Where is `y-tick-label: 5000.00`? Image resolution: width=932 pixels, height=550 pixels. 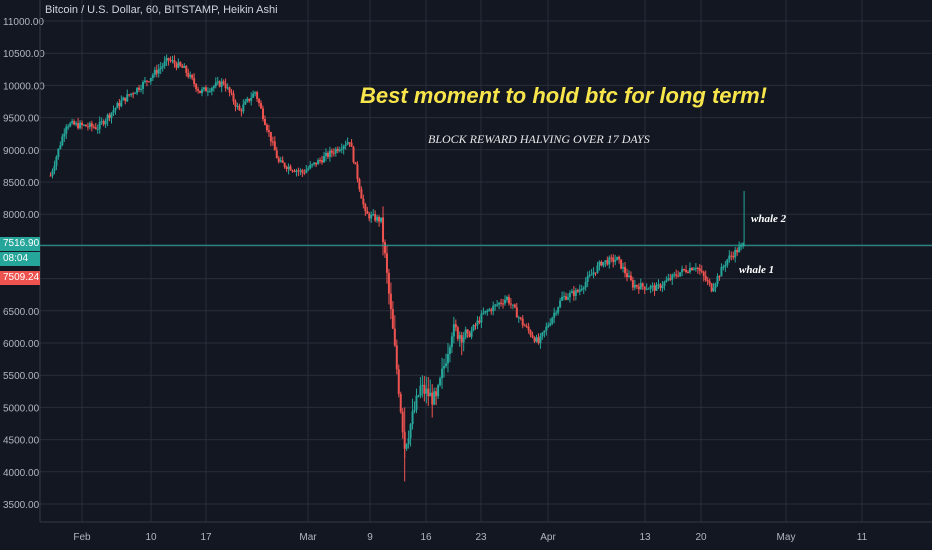
y-tick-label: 5000.00 is located at coordinates (21, 408).